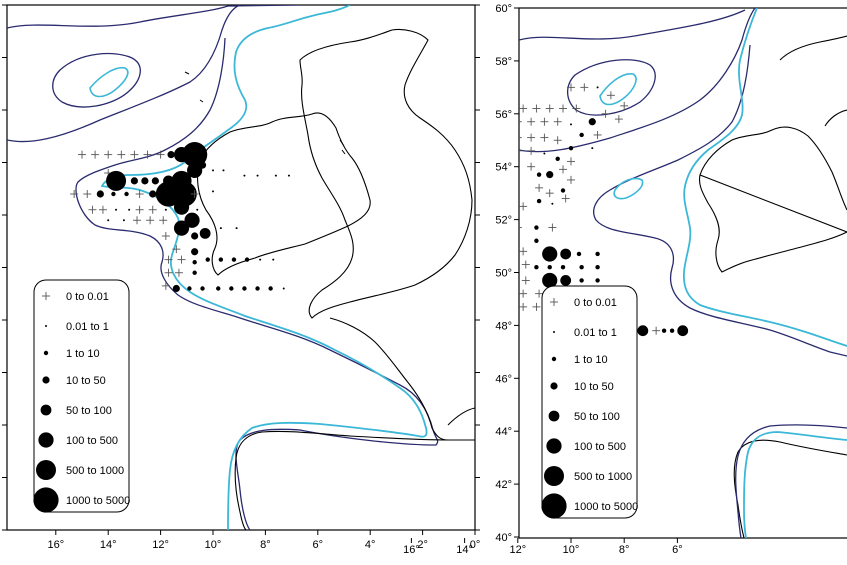  What do you see at coordinates (813, 81) in the screenshot?
I see `right-coastline-scotland` at bounding box center [813, 81].